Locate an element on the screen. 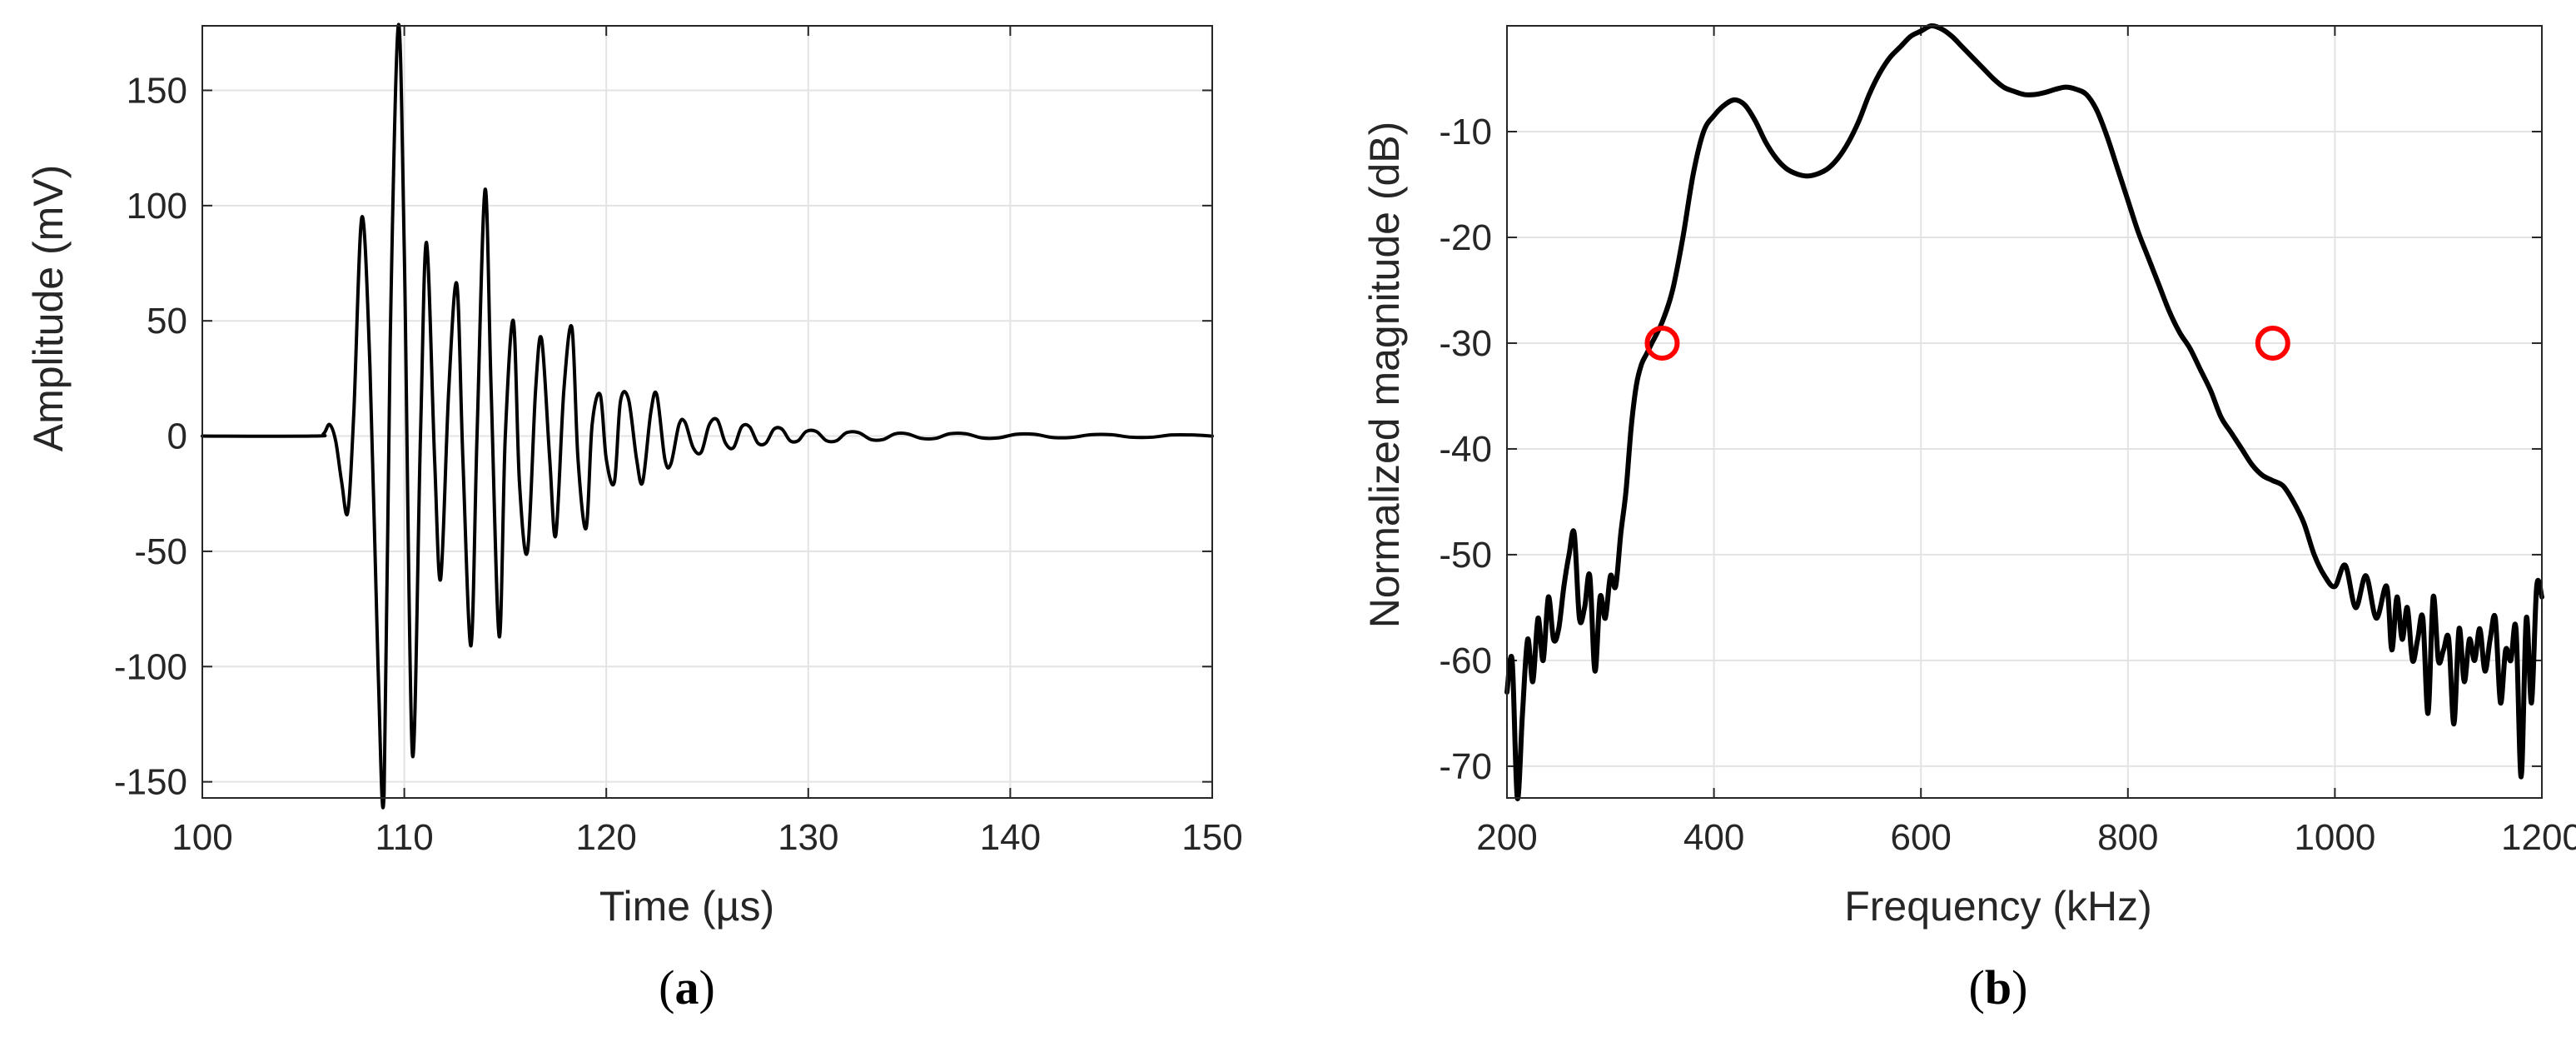 This screenshot has width=2576, height=1037. x-tick-label: 200 is located at coordinates (1506, 837).